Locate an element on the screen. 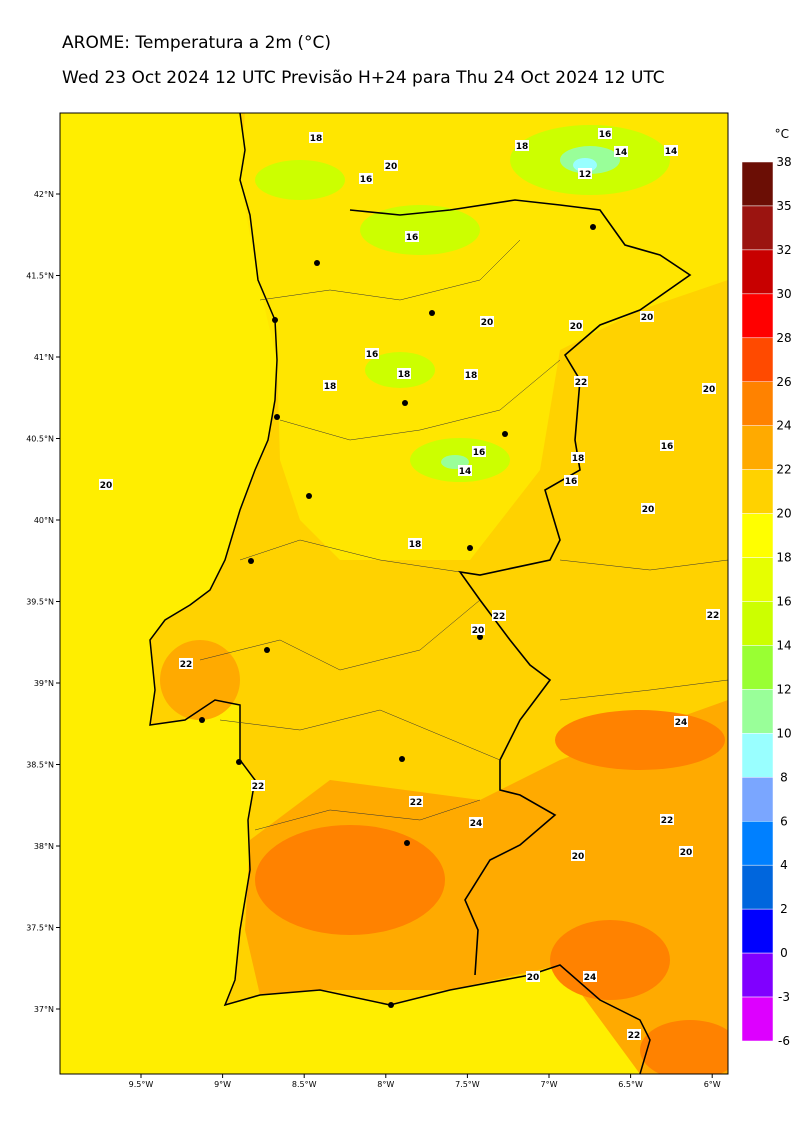  colorbar-tick-label: 38 is located at coordinates (783, 162).